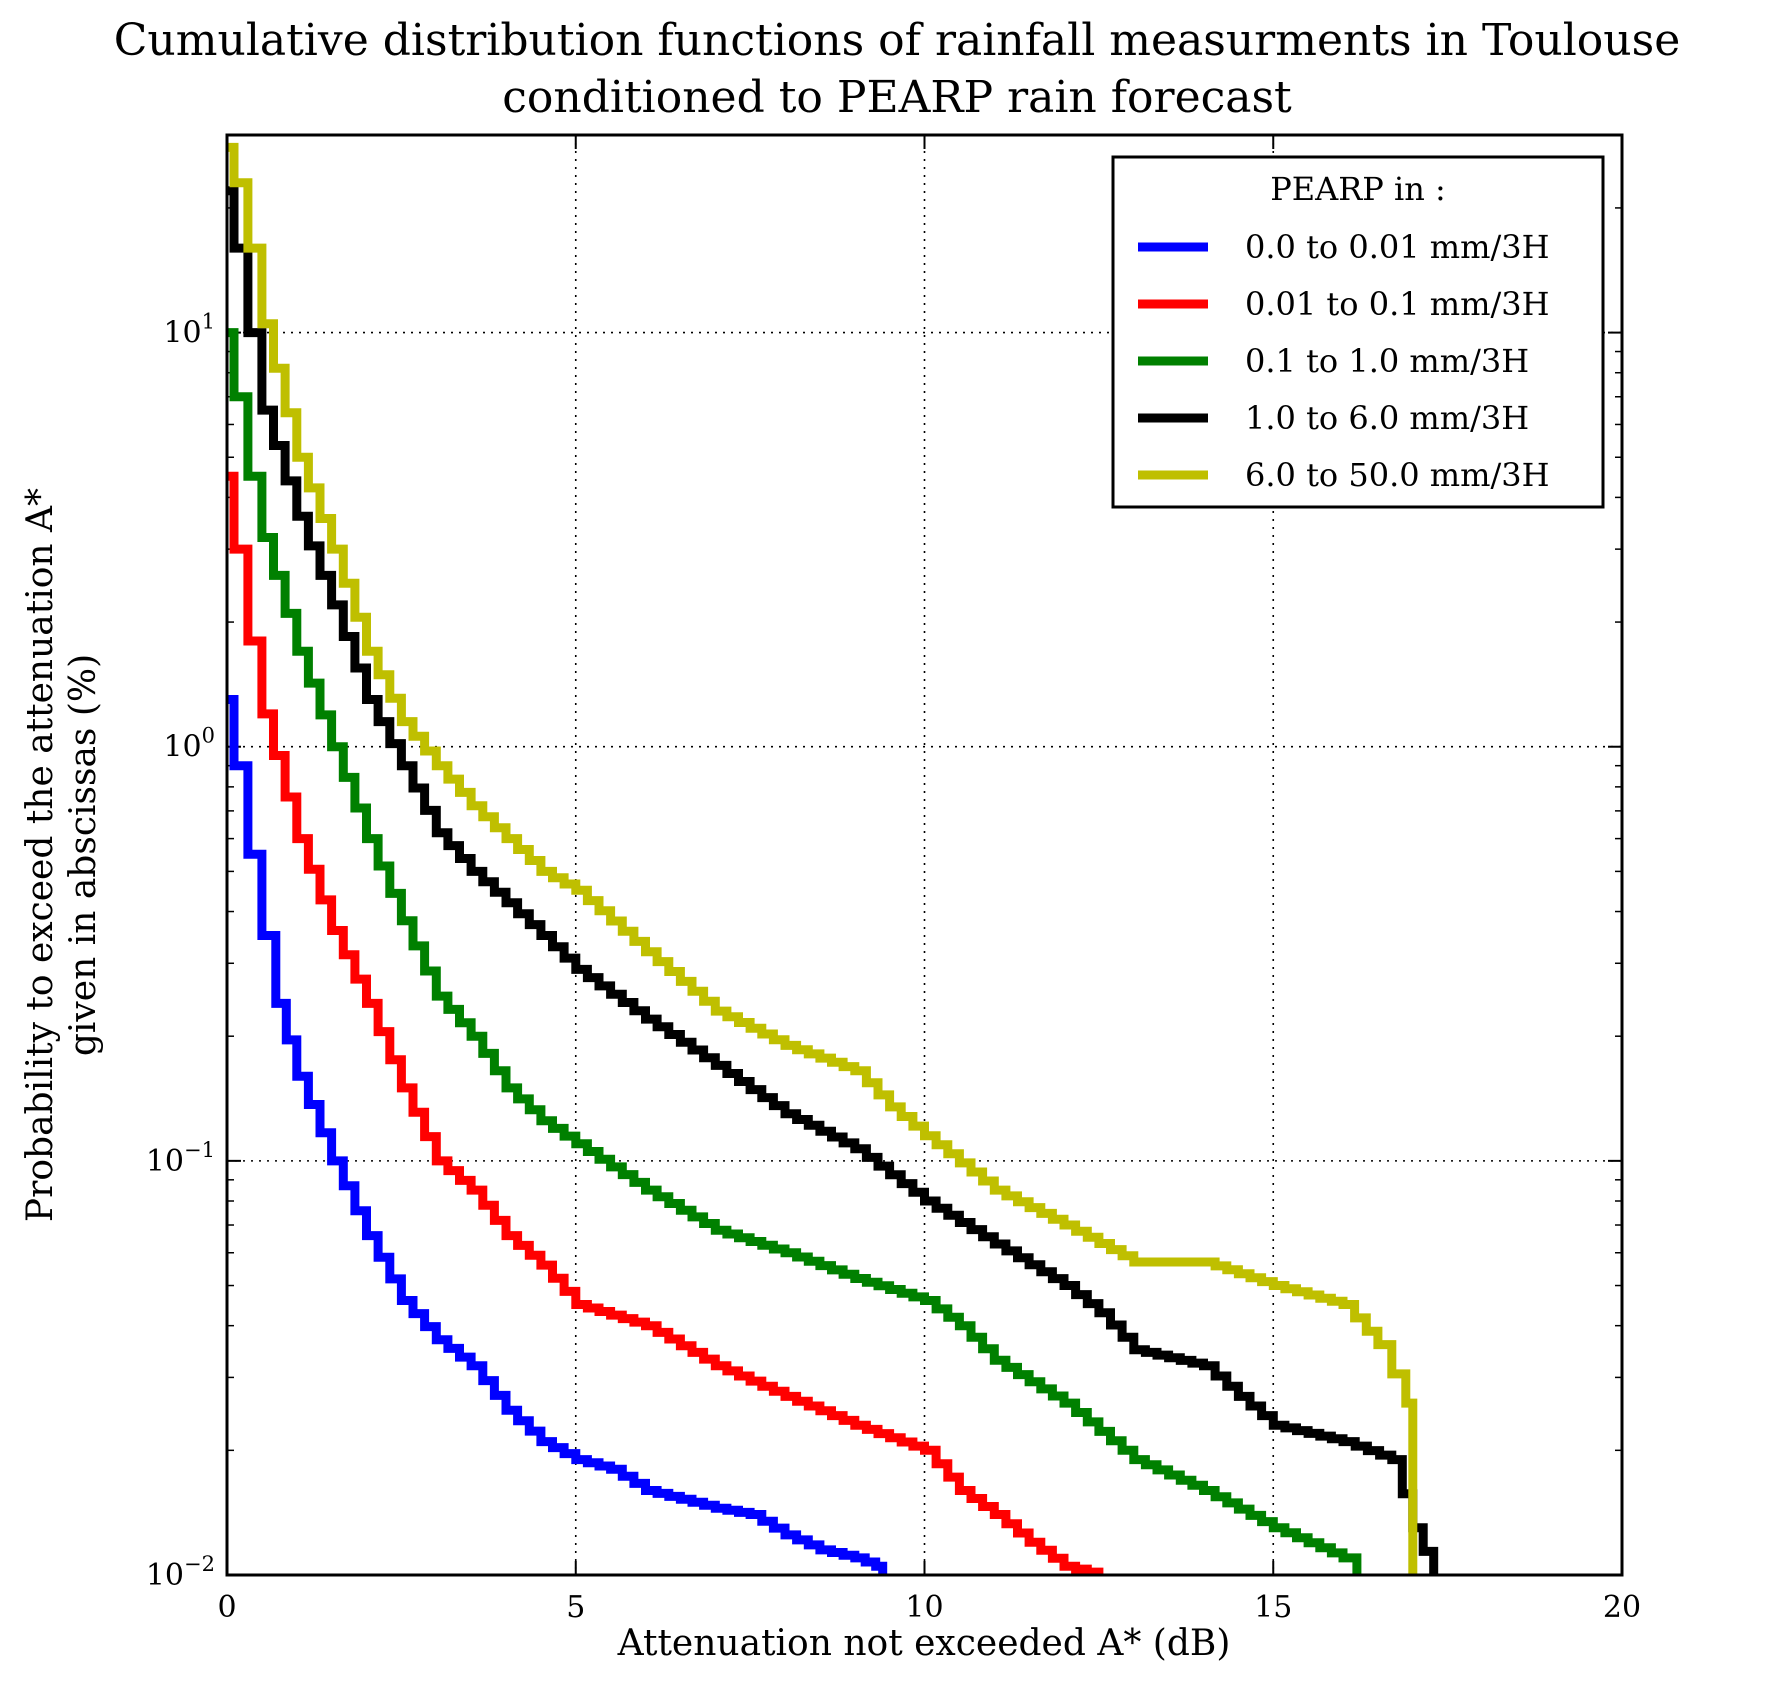 The height and width of the screenshot is (1693, 1787). I want to click on y-tick-exponent: −2, so click(199, 1564).